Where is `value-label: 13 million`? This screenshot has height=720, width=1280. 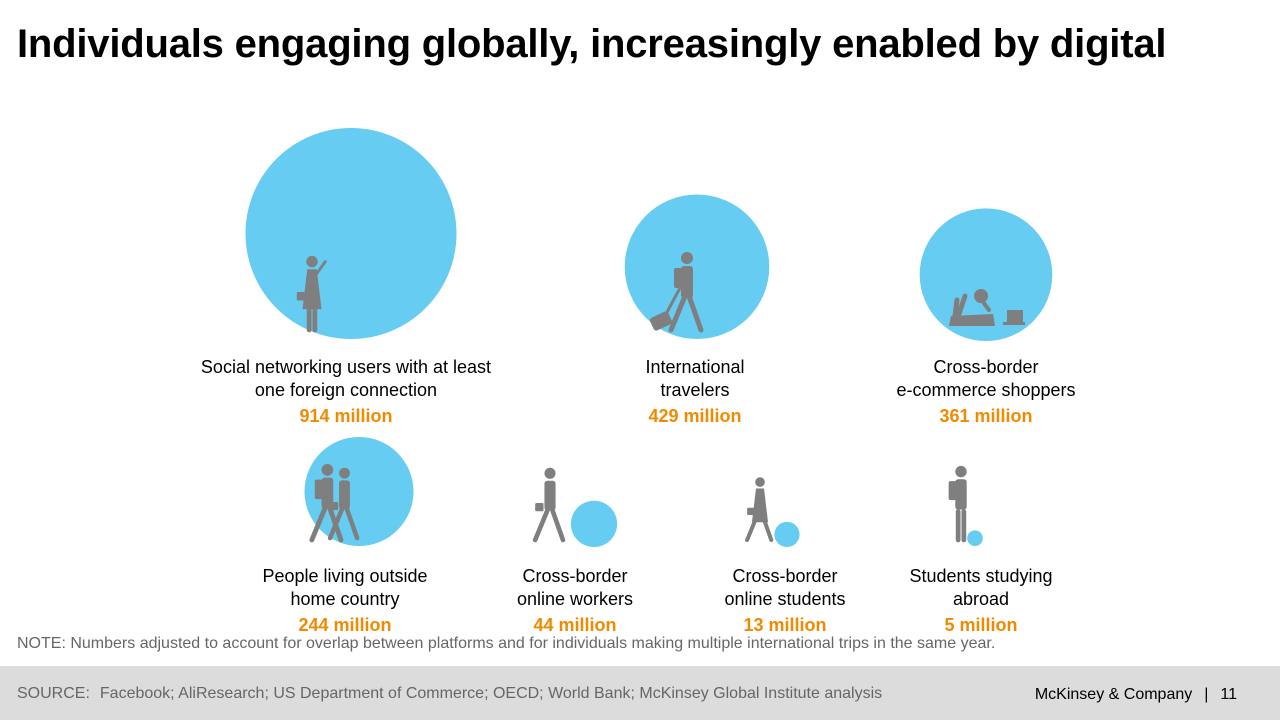
value-label: 13 million is located at coordinates (784, 625).